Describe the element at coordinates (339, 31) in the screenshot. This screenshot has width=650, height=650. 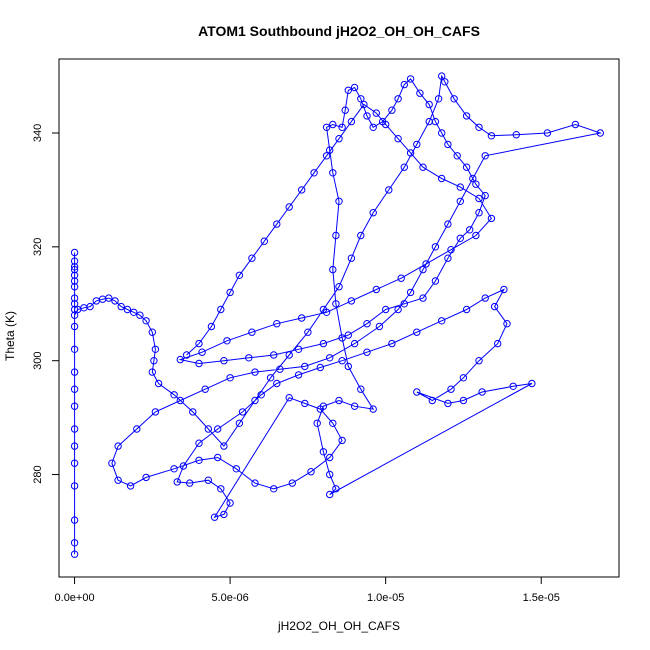
I see `chart-title: ATOM1 Southbound jH2O2_OH_OH_CAFS` at that location.